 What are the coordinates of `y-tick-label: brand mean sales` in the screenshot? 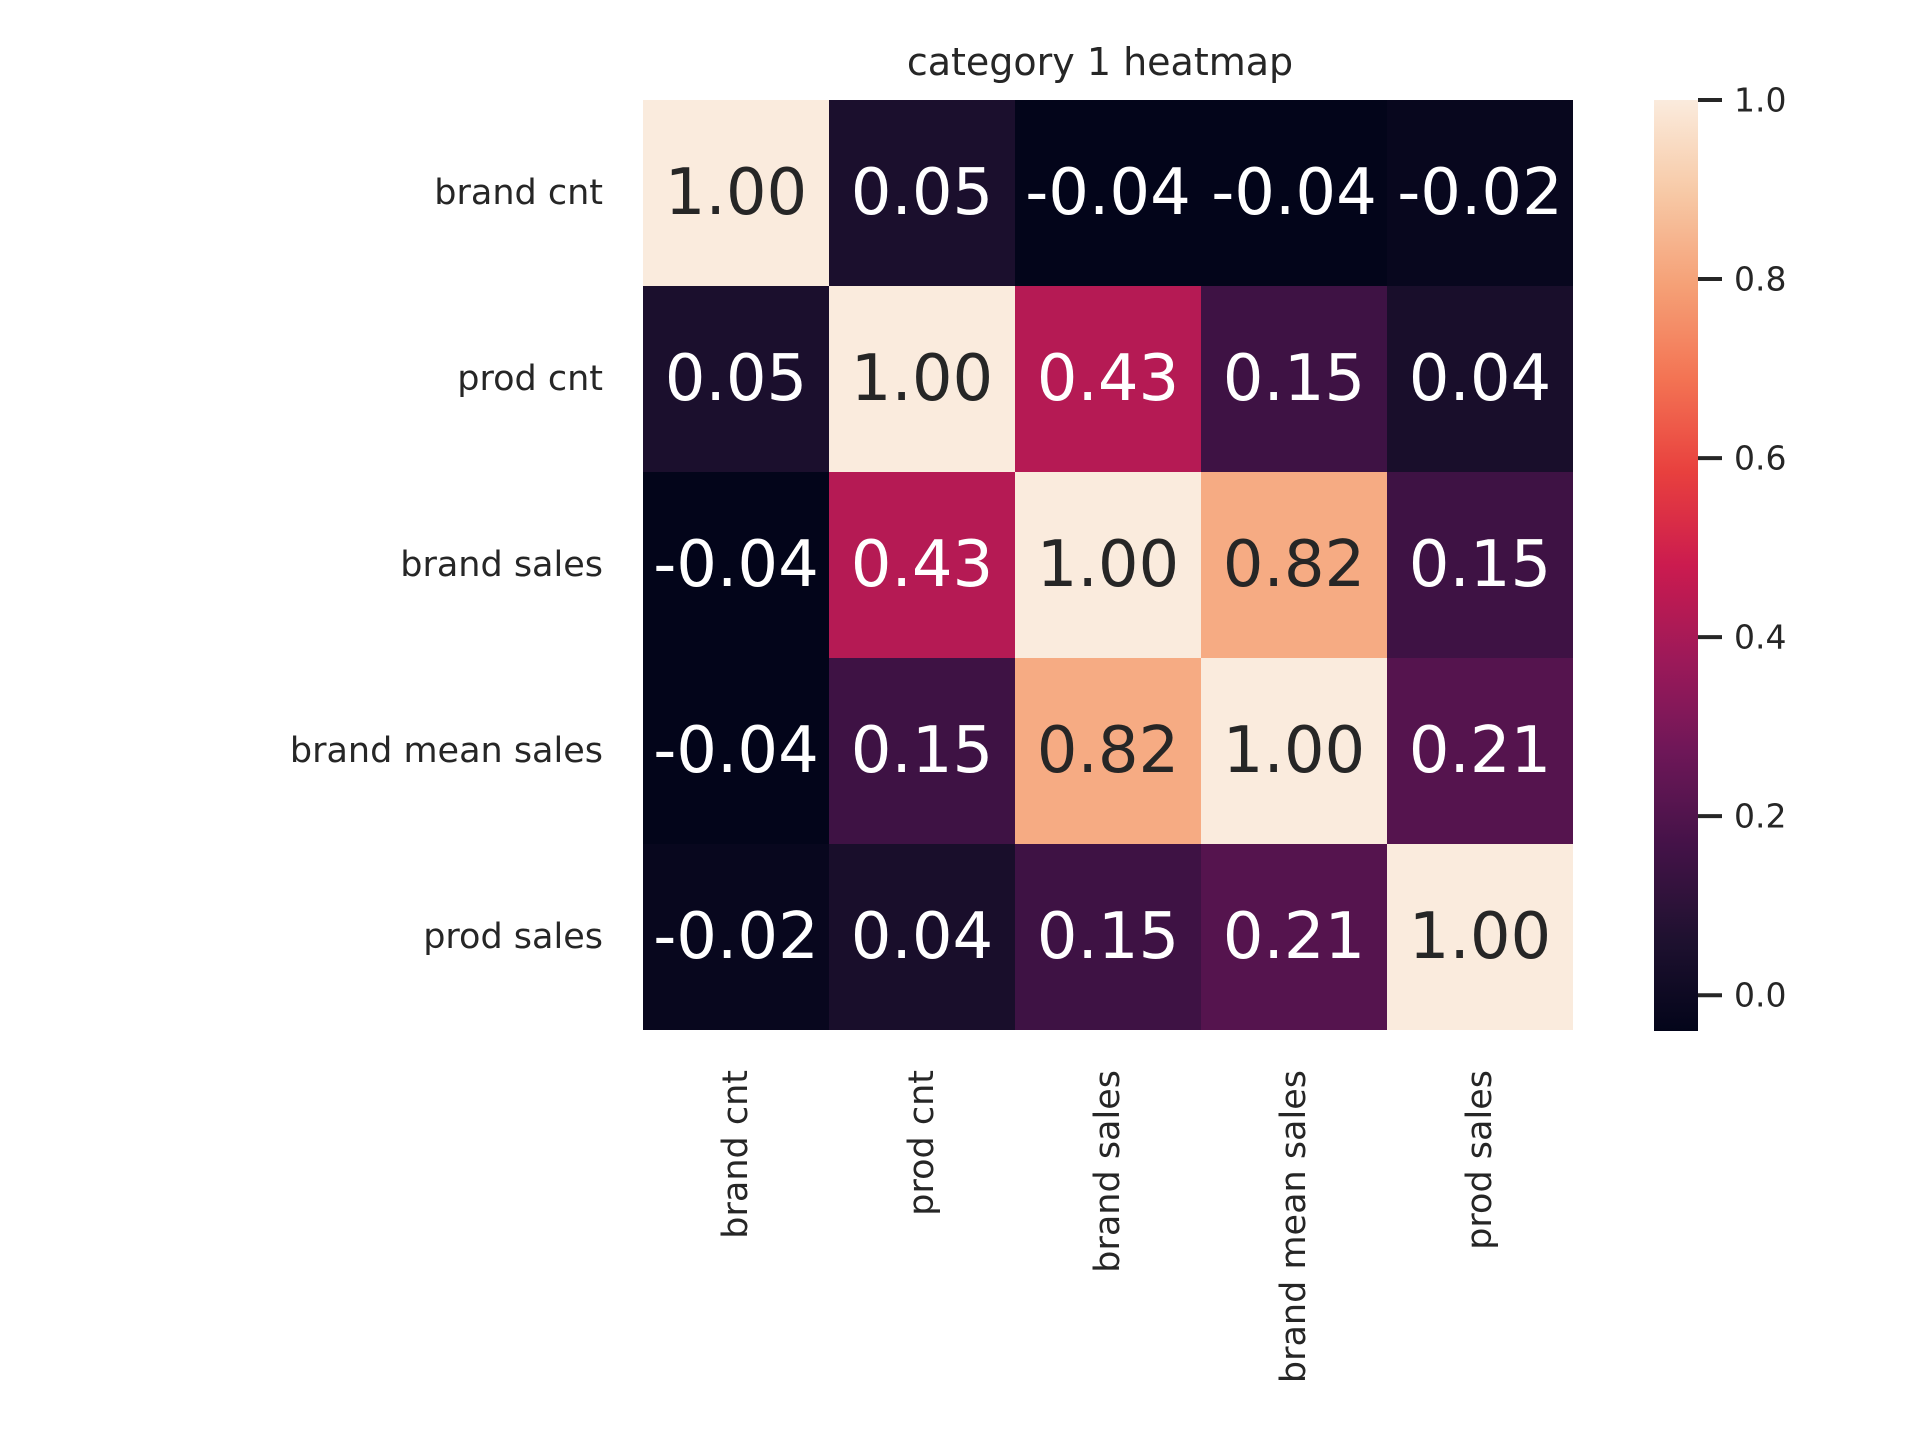 It's located at (446, 751).